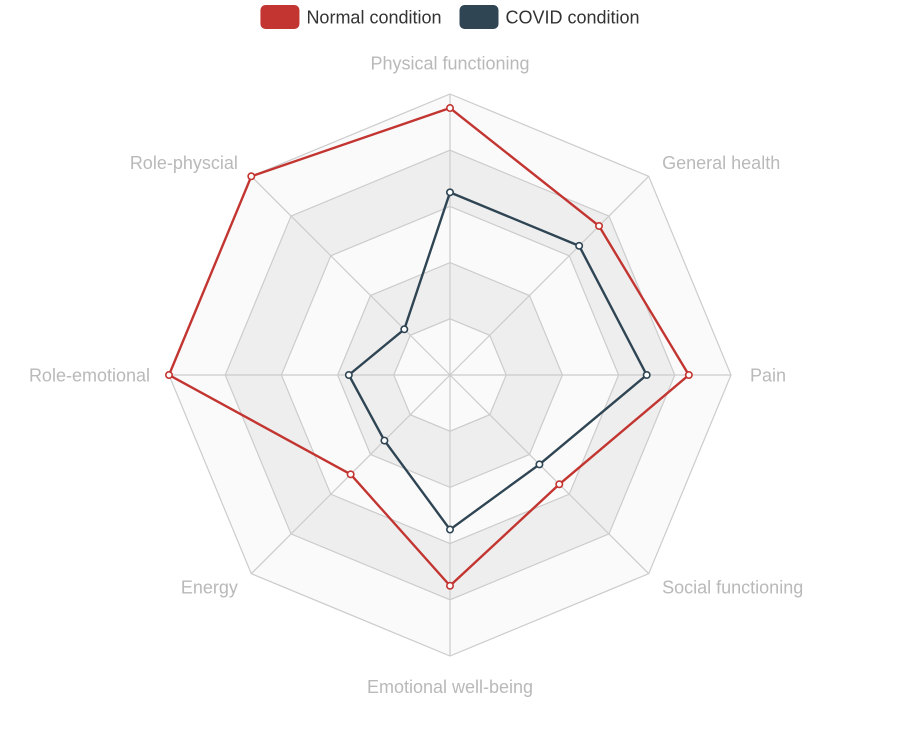 This screenshot has width=900, height=750. Describe the element at coordinates (732, 587) in the screenshot. I see `axis-label-3: Social functioning` at that location.